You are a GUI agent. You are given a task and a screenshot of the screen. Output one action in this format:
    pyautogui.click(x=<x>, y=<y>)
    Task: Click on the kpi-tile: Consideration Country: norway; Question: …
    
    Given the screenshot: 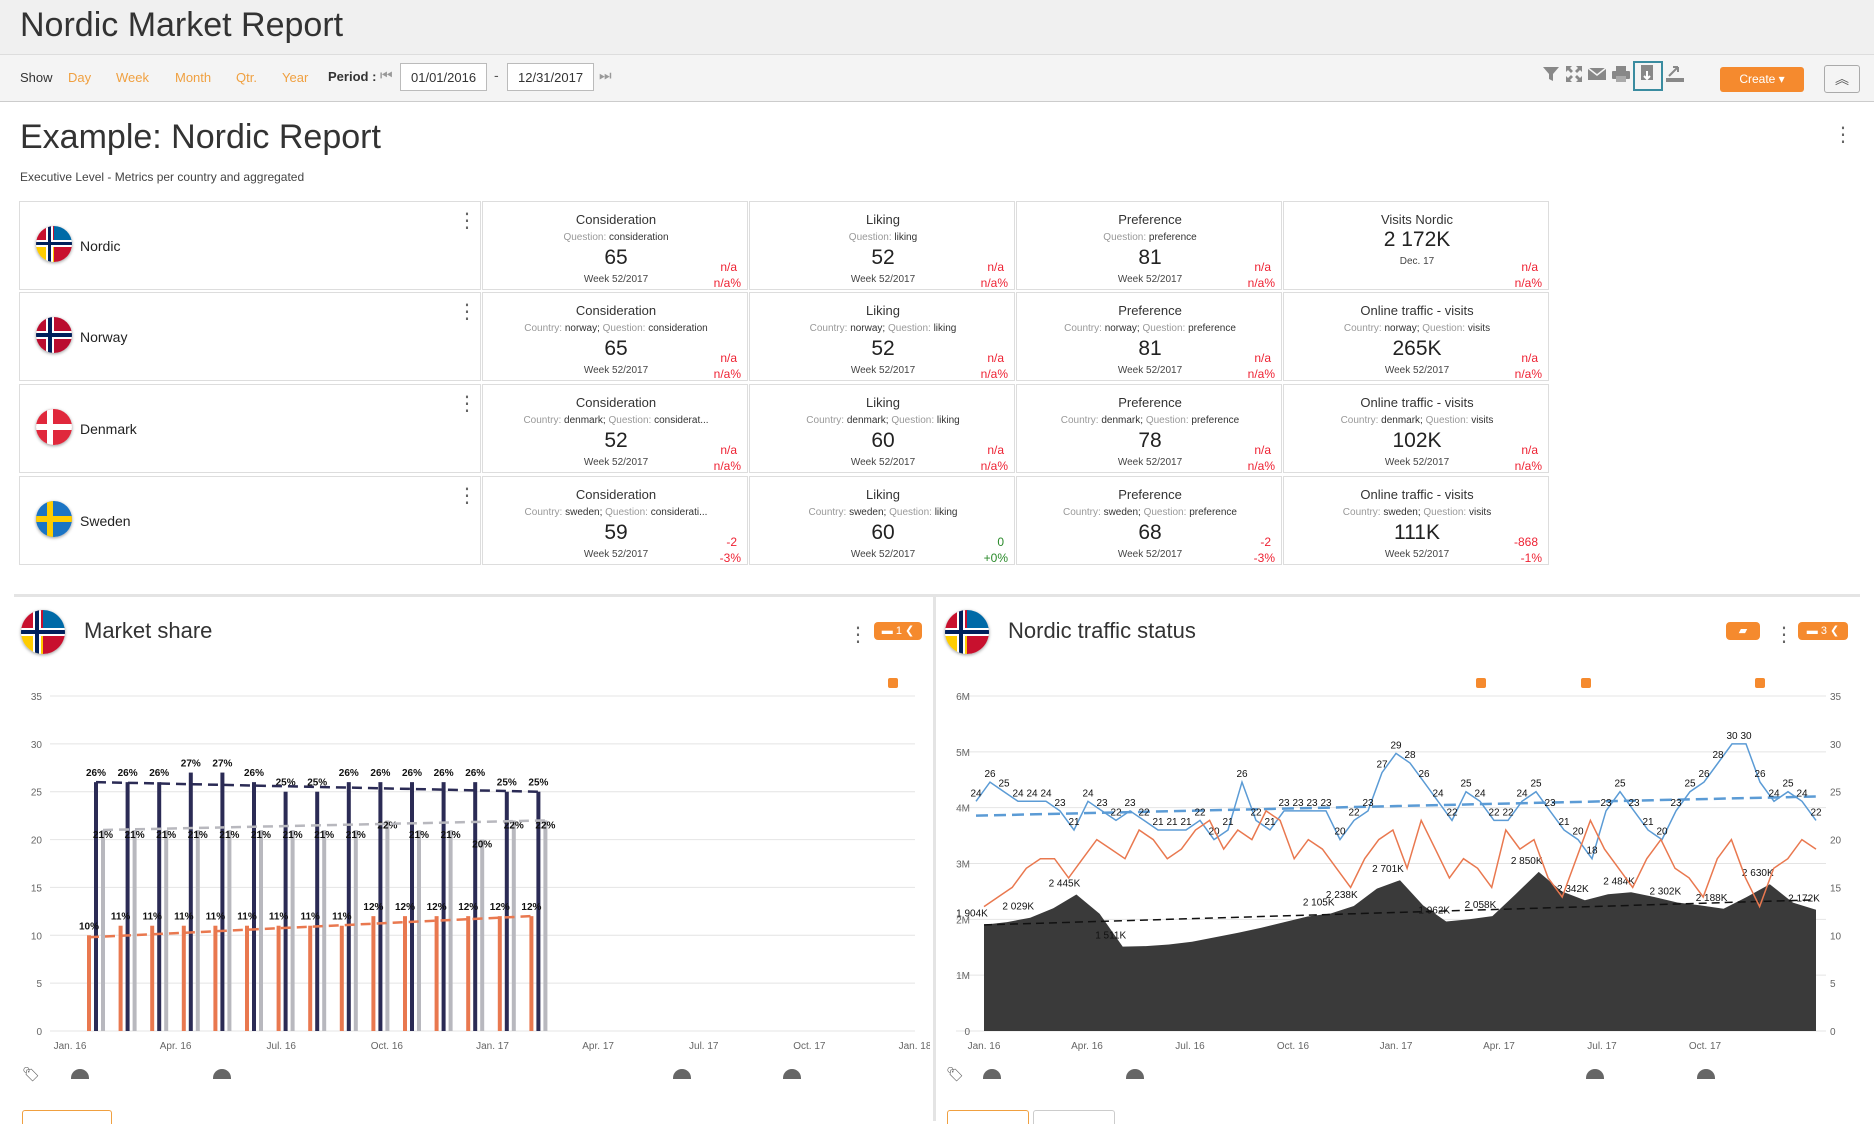 What is the action you would take?
    pyautogui.click(x=615, y=336)
    